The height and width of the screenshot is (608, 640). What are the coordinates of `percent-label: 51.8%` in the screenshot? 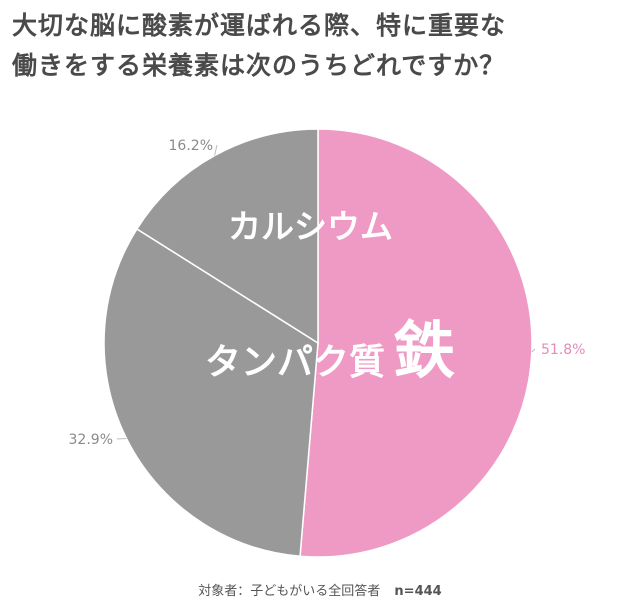 It's located at (563, 350).